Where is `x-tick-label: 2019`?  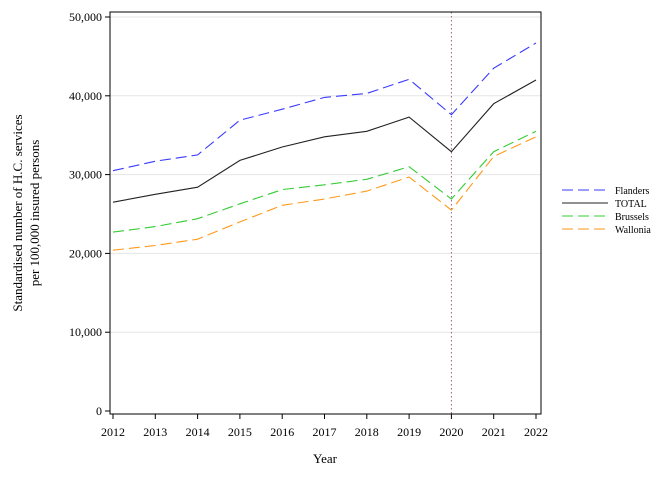 x-tick-label: 2019 is located at coordinates (409, 432).